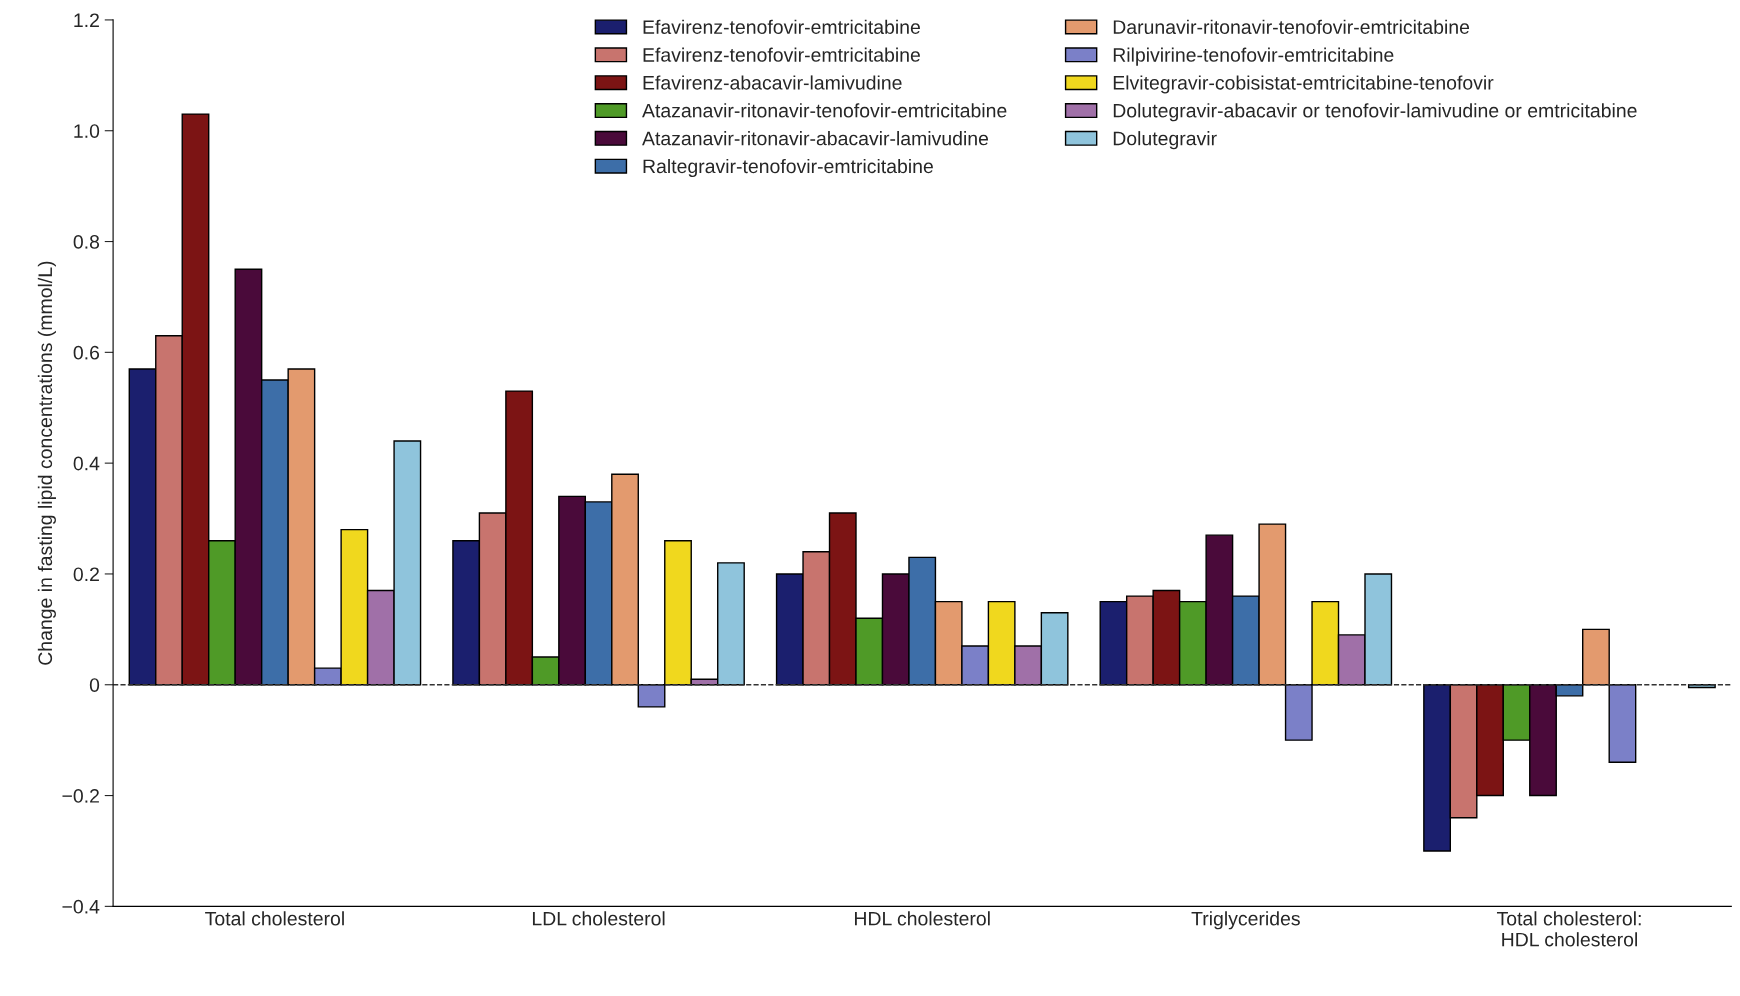 The image size is (1740, 996). Describe the element at coordinates (598, 918) in the screenshot. I see `x-tick-label: LDL cholesterol` at that location.